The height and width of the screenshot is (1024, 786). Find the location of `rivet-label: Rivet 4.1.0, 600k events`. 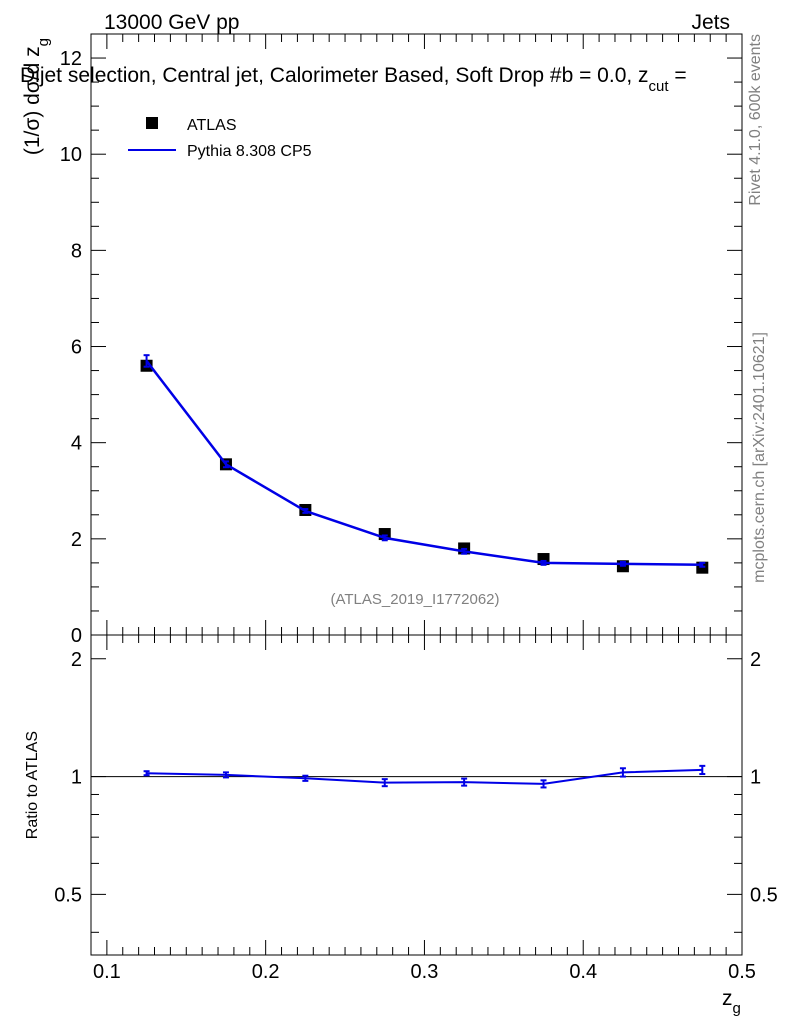

rivet-label: Rivet 4.1.0, 600k events is located at coordinates (755, 120).